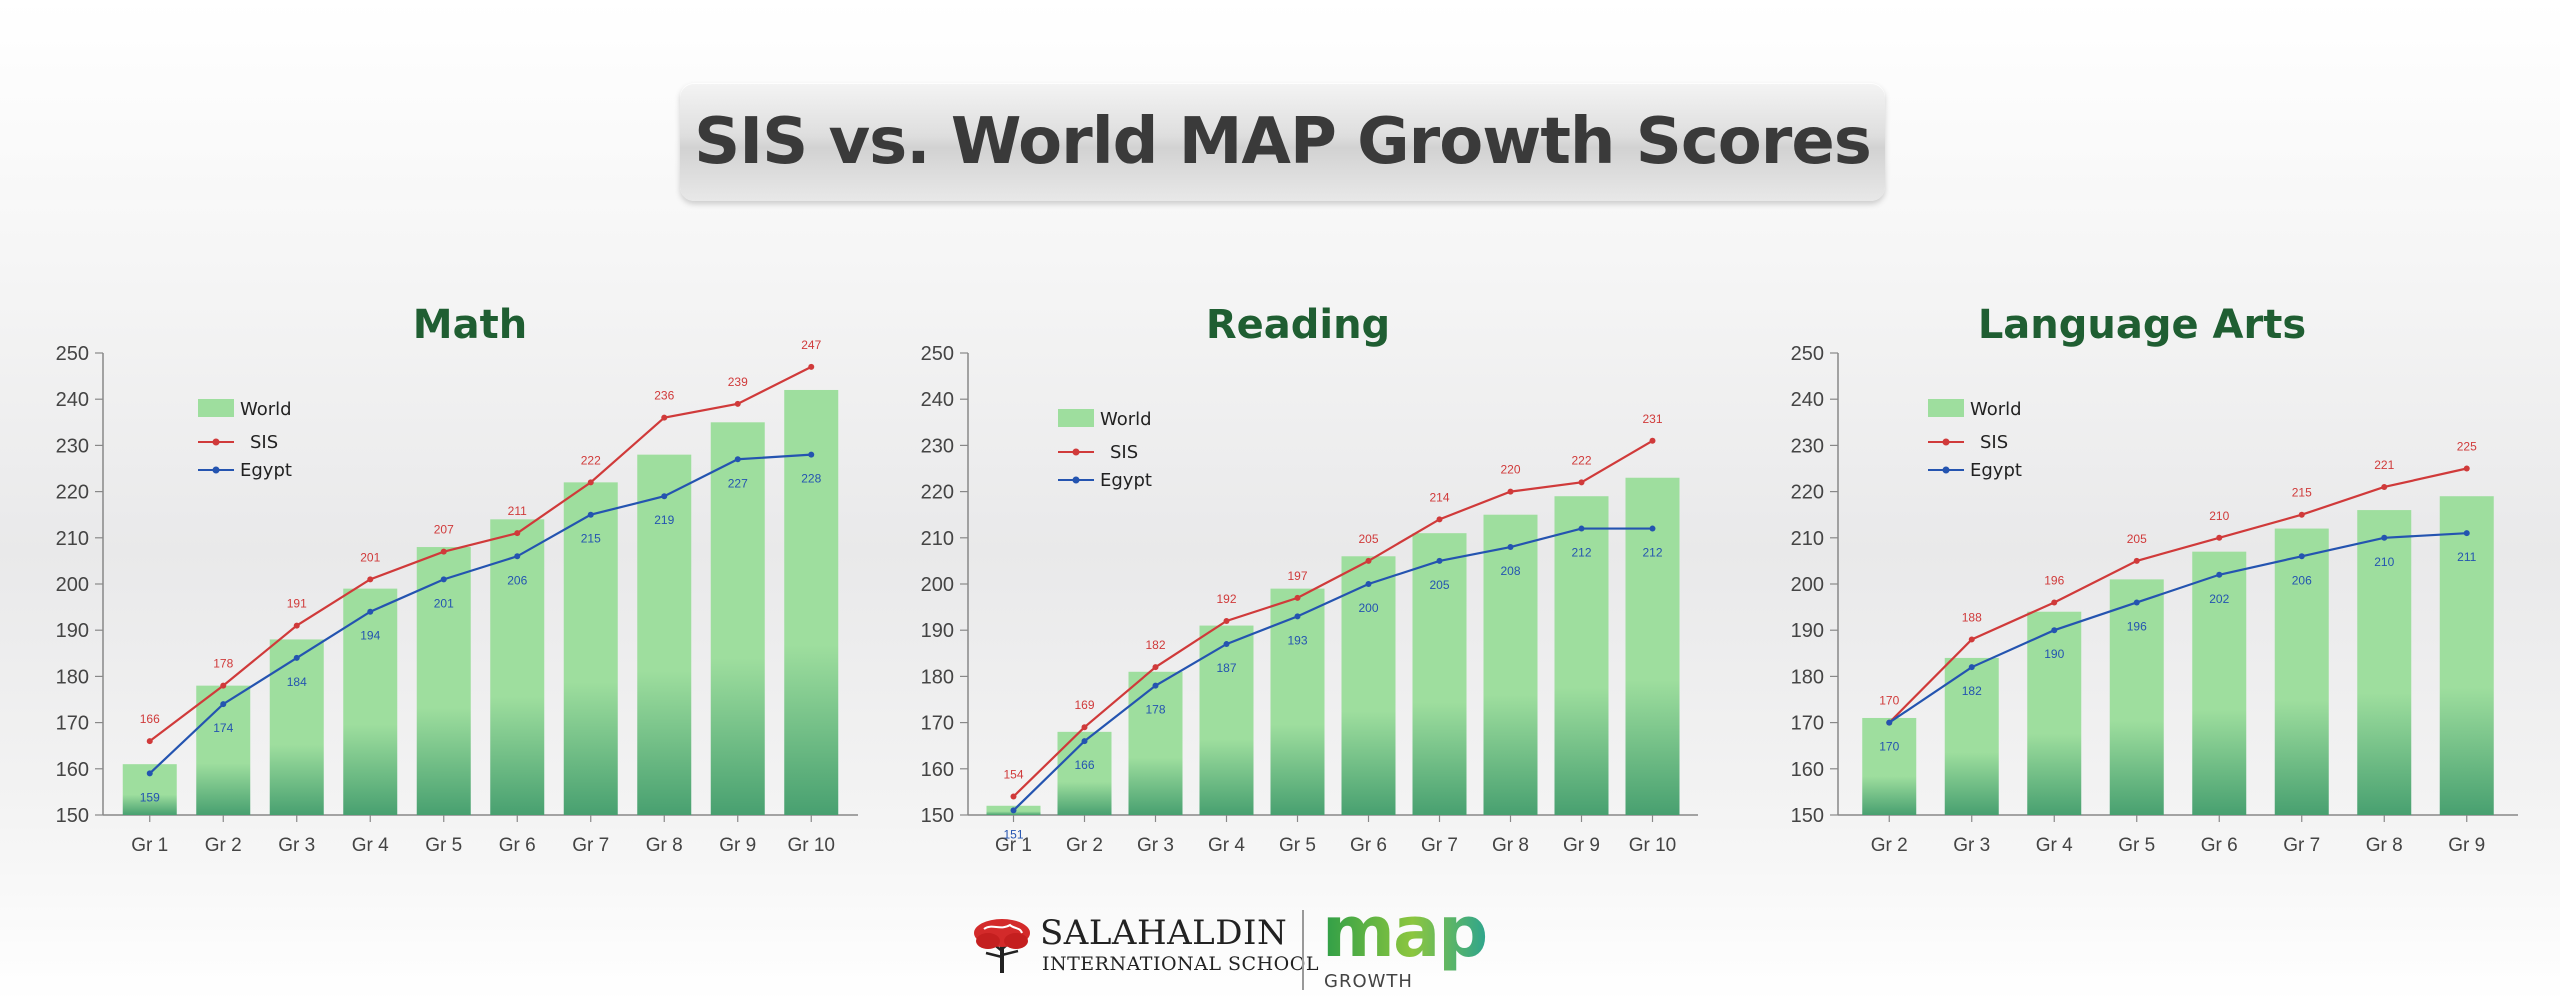  What do you see at coordinates (2302, 493) in the screenshot?
I see `data-label-sis: 215` at bounding box center [2302, 493].